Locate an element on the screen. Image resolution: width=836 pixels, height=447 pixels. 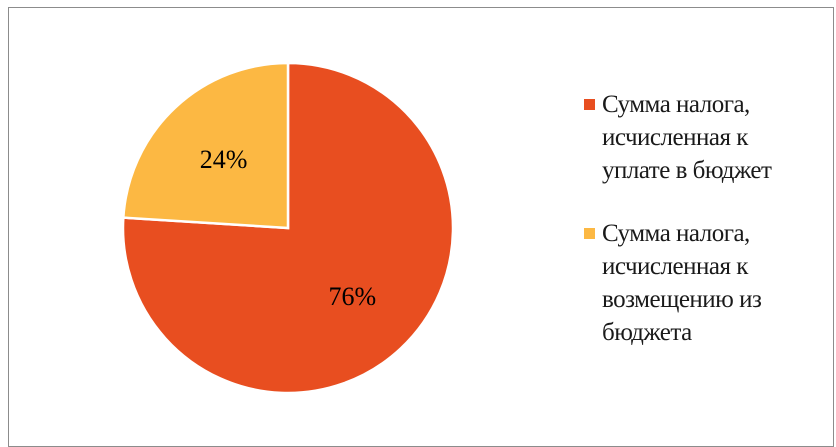
pie-slice-refund is located at coordinates (205, 145).